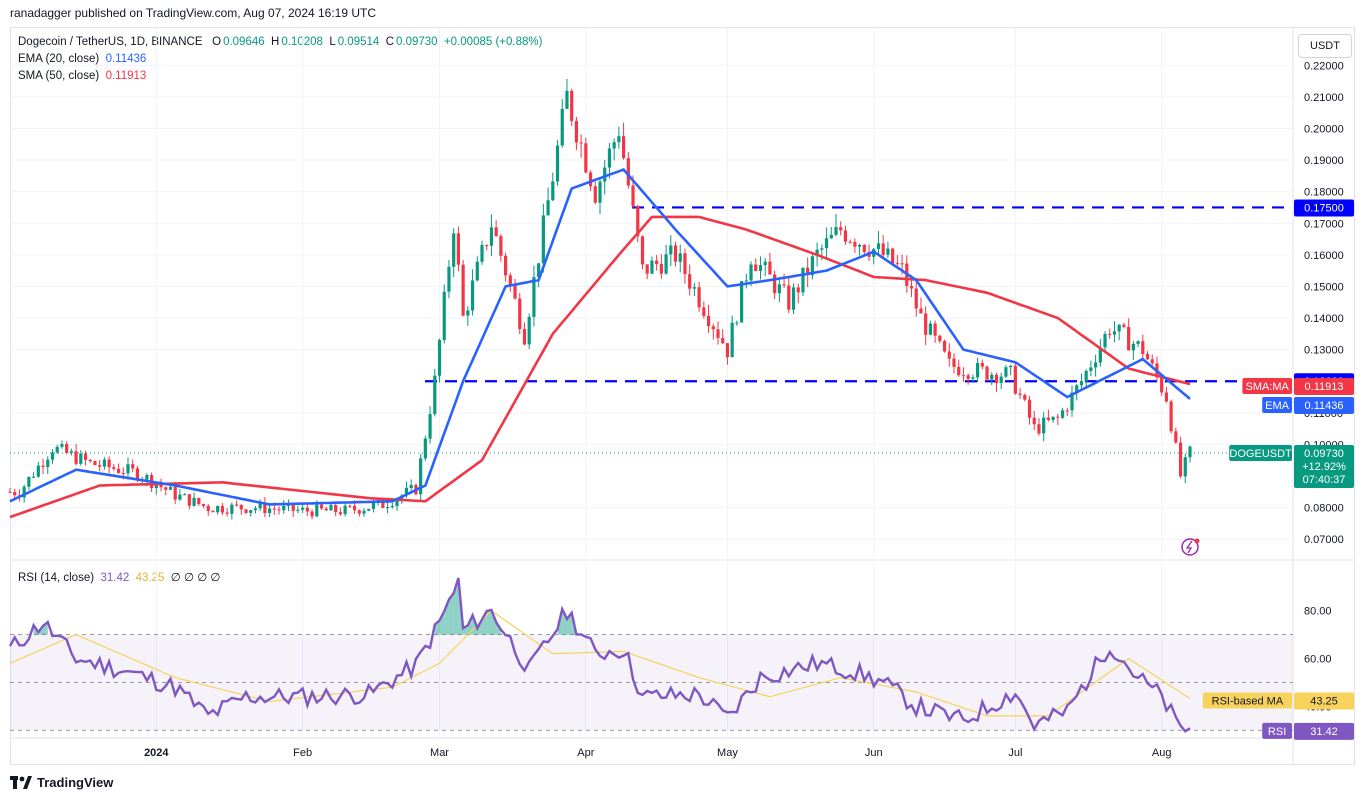  What do you see at coordinates (1267, 385) in the screenshot?
I see `sma-badge-tag-bg` at bounding box center [1267, 385].